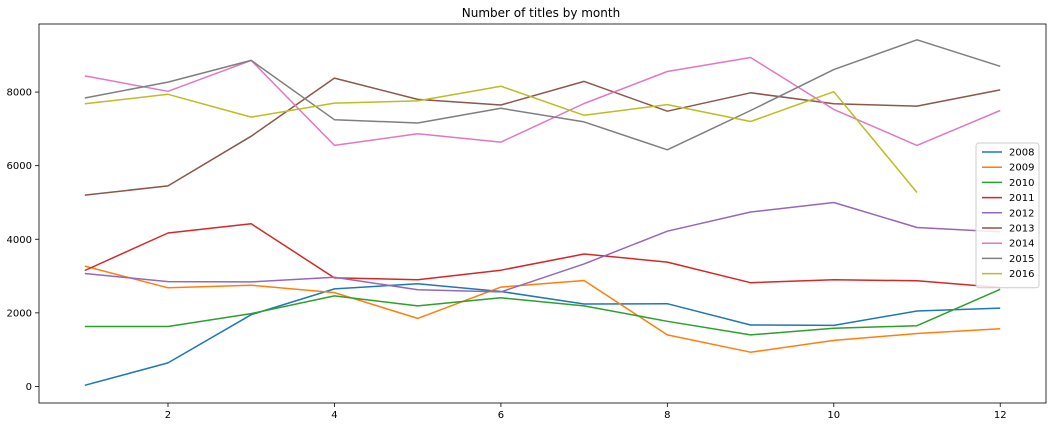 Image resolution: width=1054 pixels, height=427 pixels. I want to click on legend-label-2011: 2011, so click(1021, 198).